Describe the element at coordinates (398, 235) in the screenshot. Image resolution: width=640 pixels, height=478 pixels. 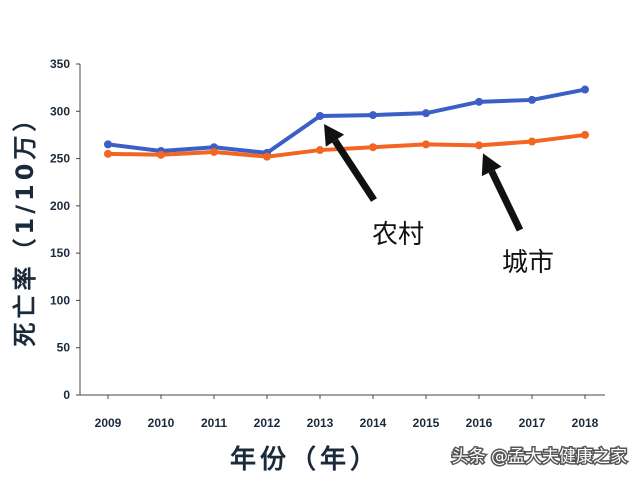
I see `annotation-label: 农村` at that location.